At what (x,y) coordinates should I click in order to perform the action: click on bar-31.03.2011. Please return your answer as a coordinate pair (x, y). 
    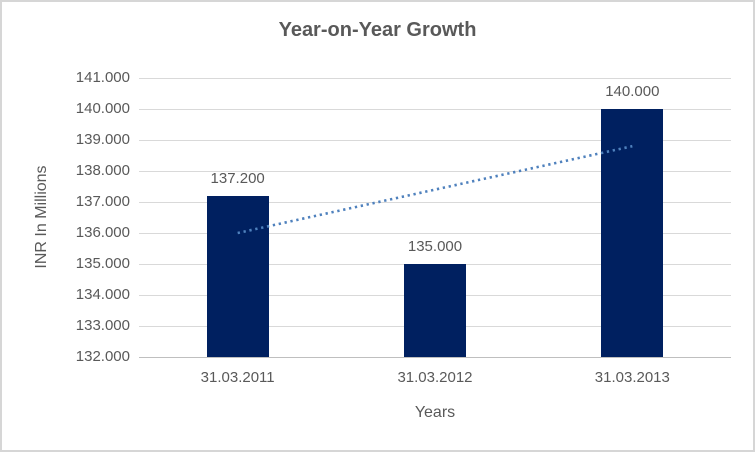
    Looking at the image, I should click on (237, 276).